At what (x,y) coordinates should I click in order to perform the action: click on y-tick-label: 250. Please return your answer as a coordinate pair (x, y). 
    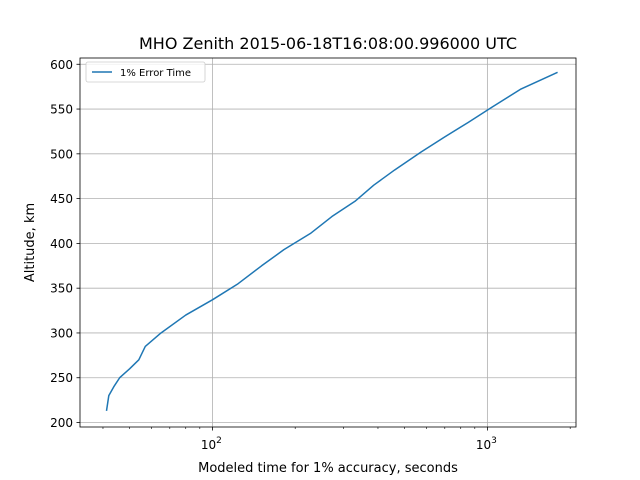
    Looking at the image, I should click on (61, 378).